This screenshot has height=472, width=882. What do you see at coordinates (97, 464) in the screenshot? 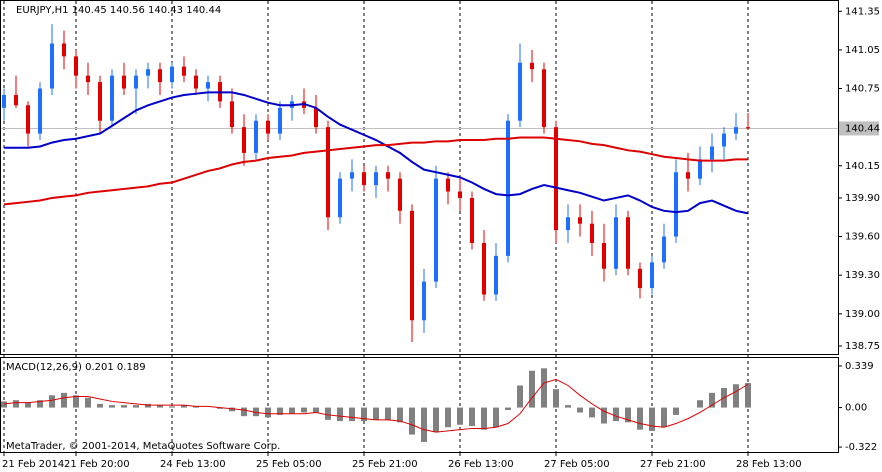
I see `x-tick-label: 21 Feb 20:00` at bounding box center [97, 464].